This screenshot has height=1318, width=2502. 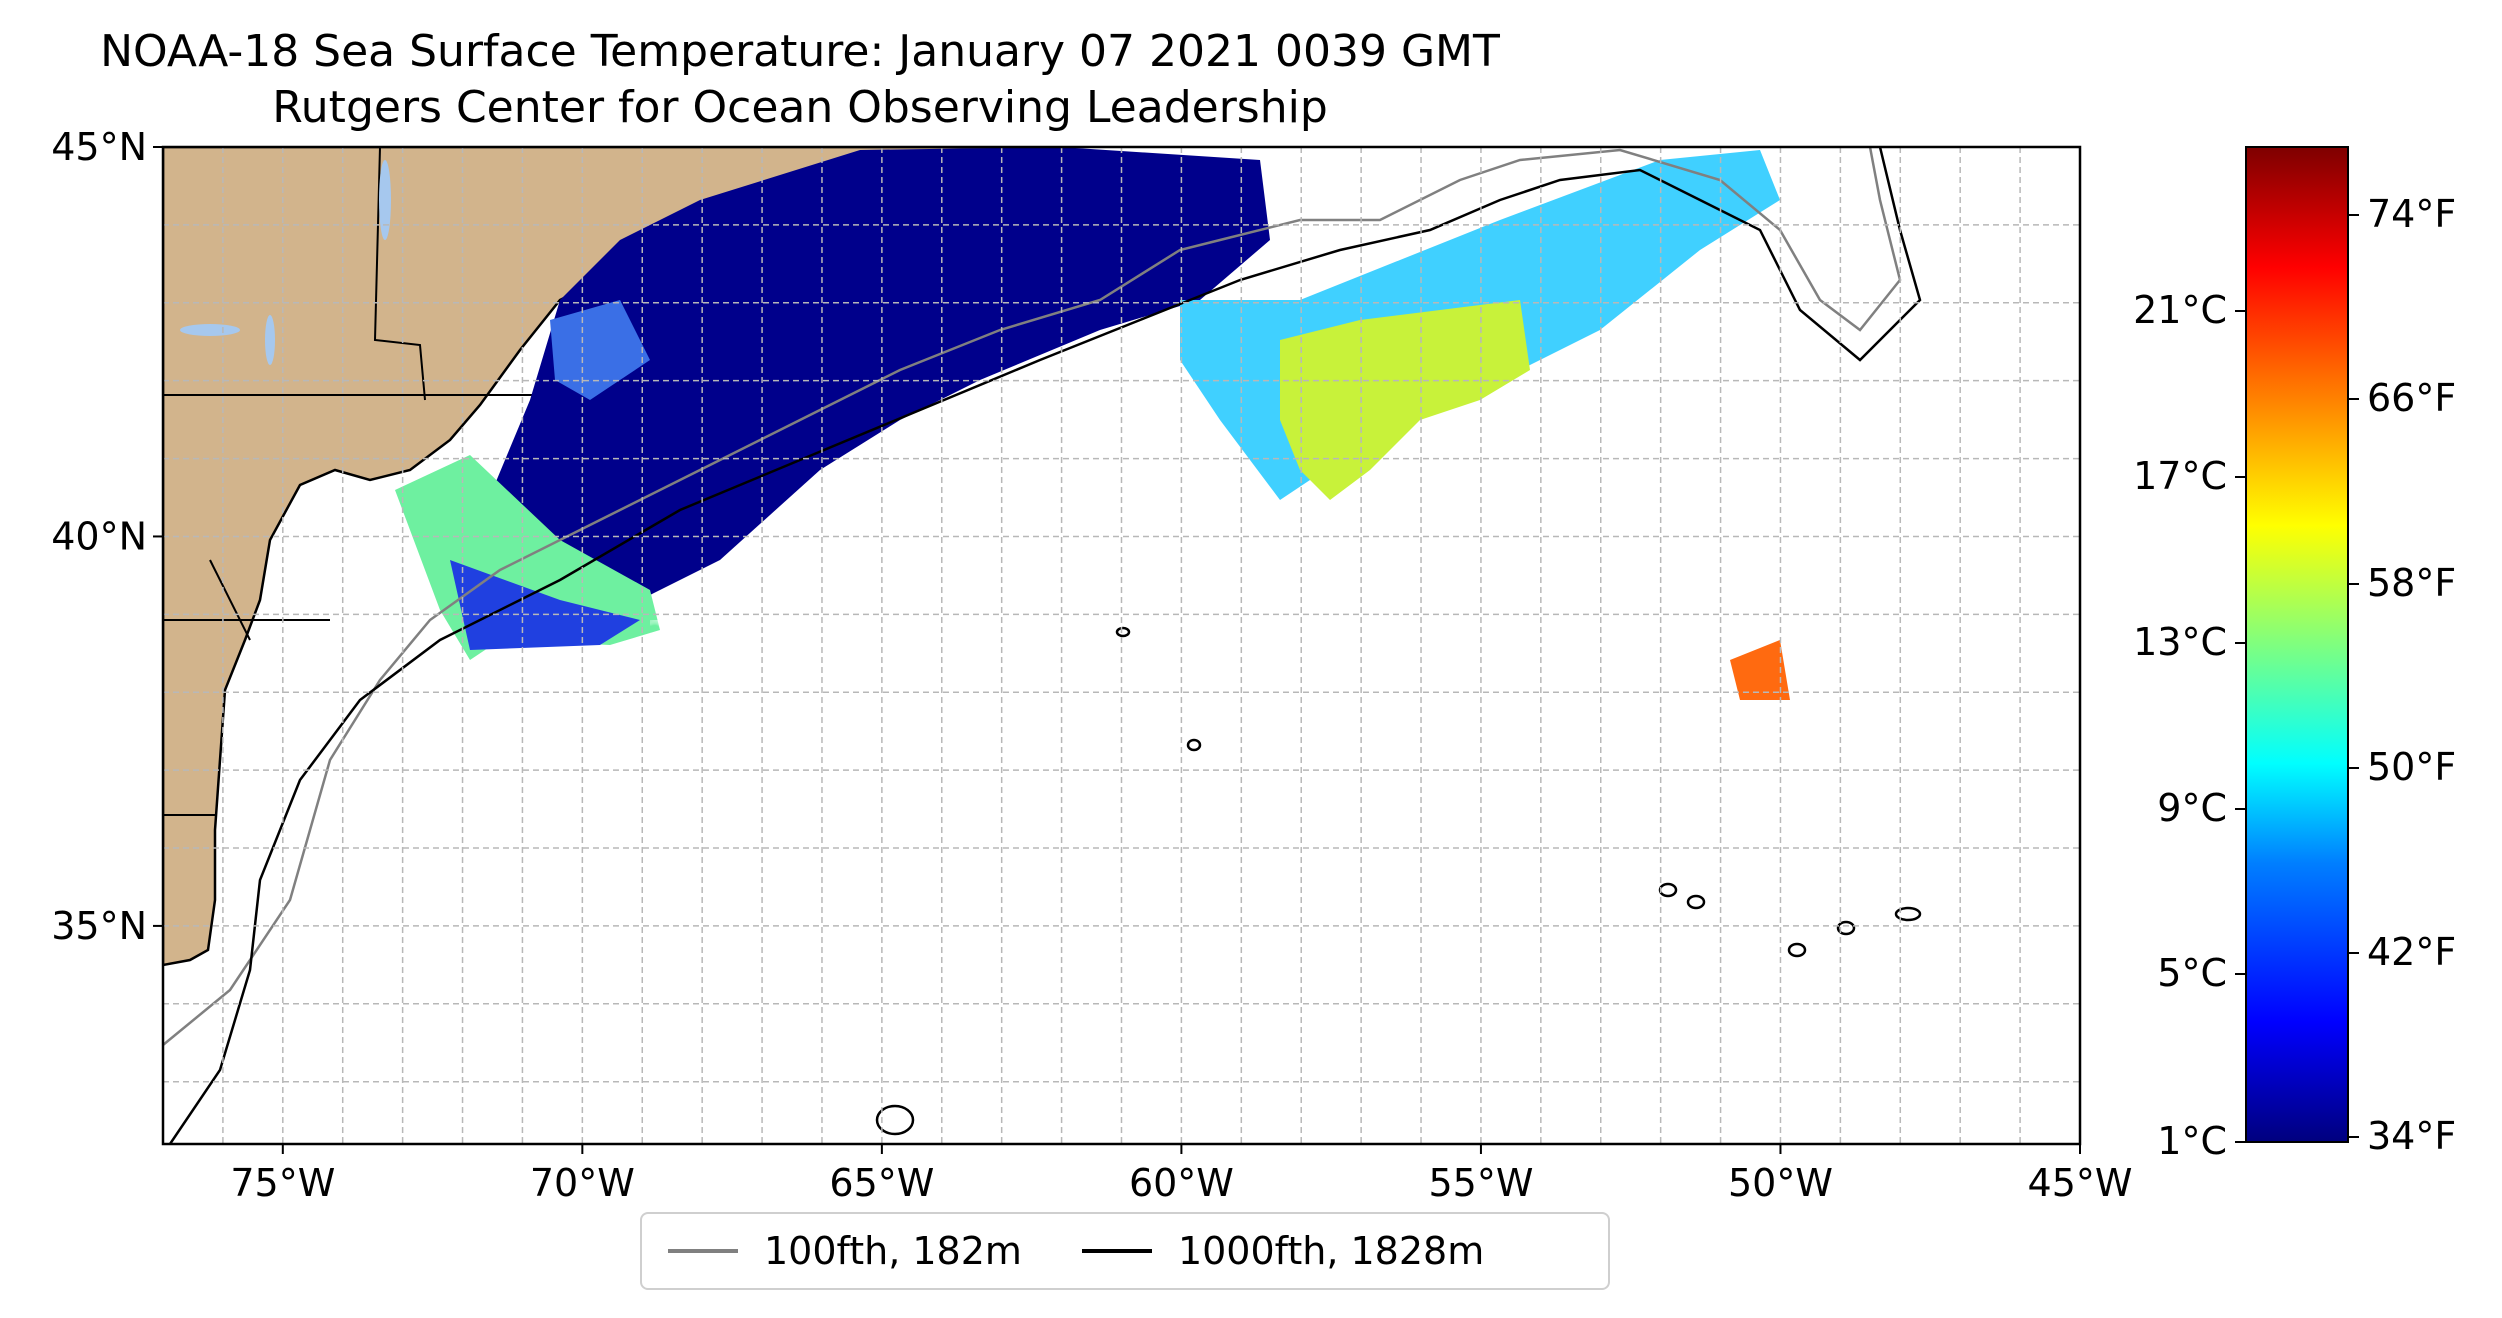 What do you see at coordinates (2412, 767) in the screenshot?
I see `colorbar-fahrenheit-label: 50°F` at bounding box center [2412, 767].